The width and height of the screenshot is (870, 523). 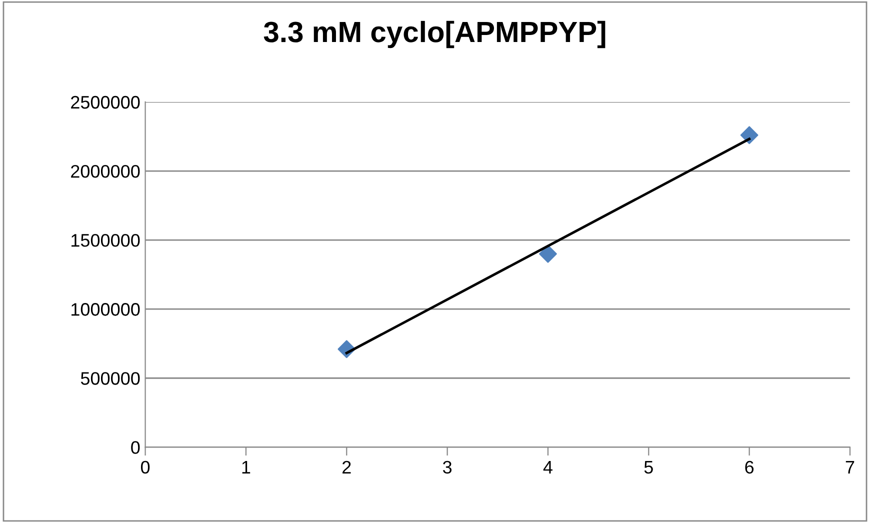 What do you see at coordinates (850, 467) in the screenshot?
I see `x-tick-label: 7` at bounding box center [850, 467].